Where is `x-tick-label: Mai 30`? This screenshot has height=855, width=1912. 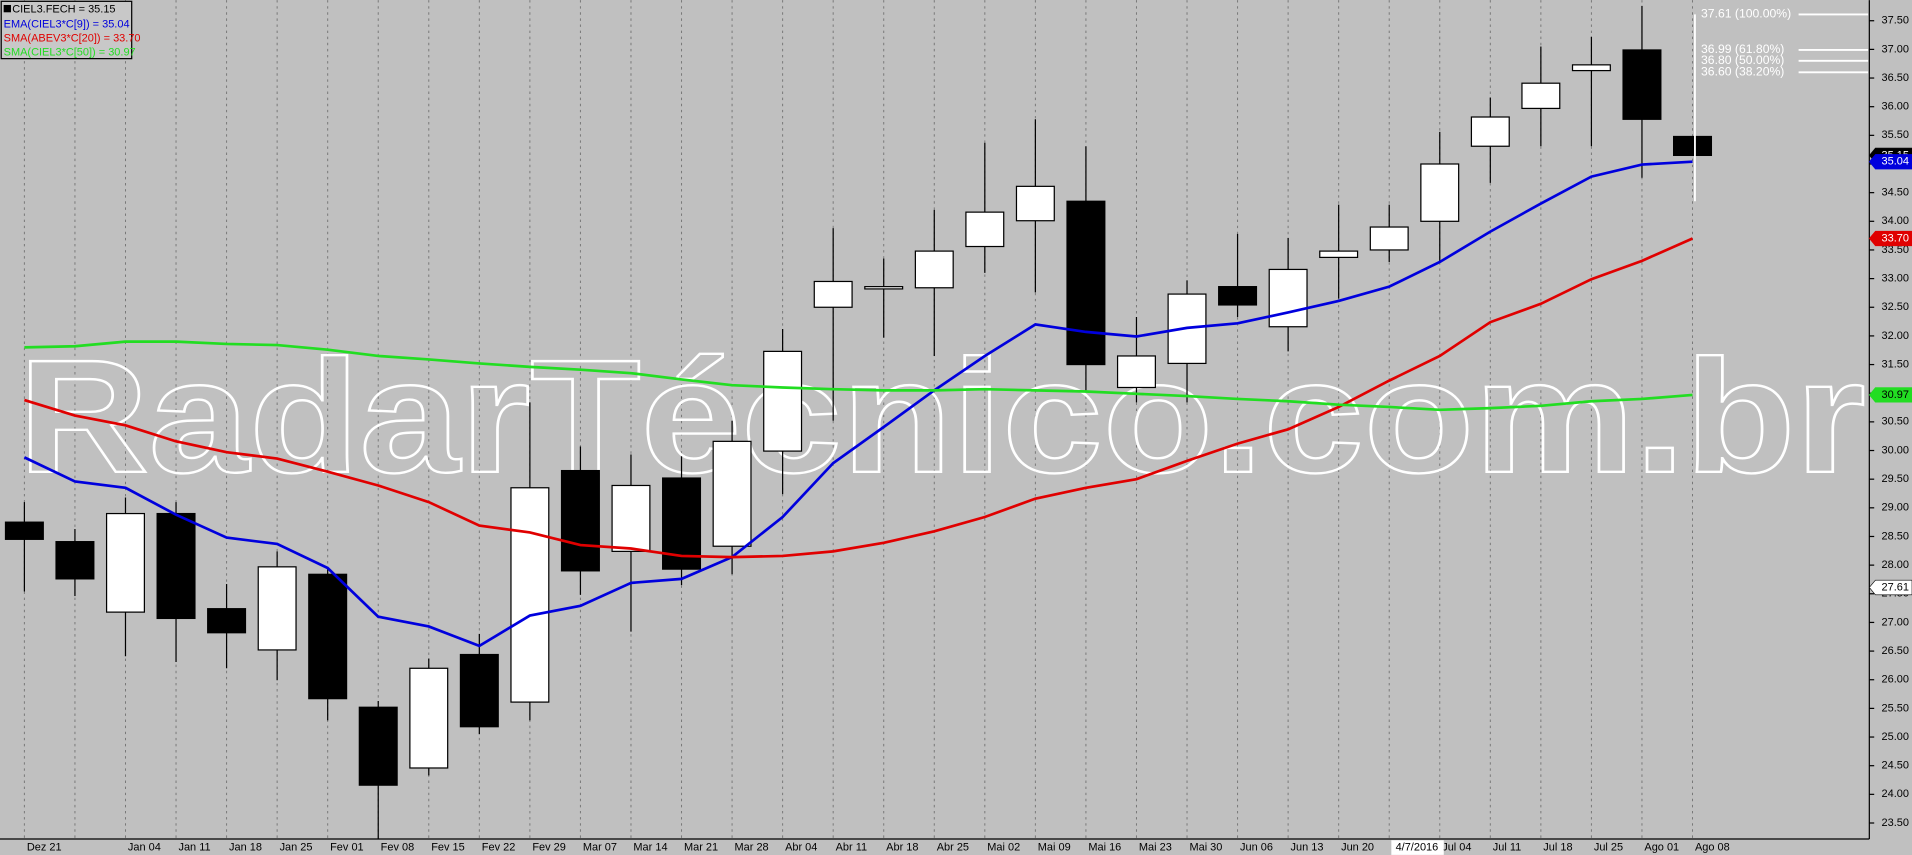 x-tick-label: Mai 30 is located at coordinates (1205, 847).